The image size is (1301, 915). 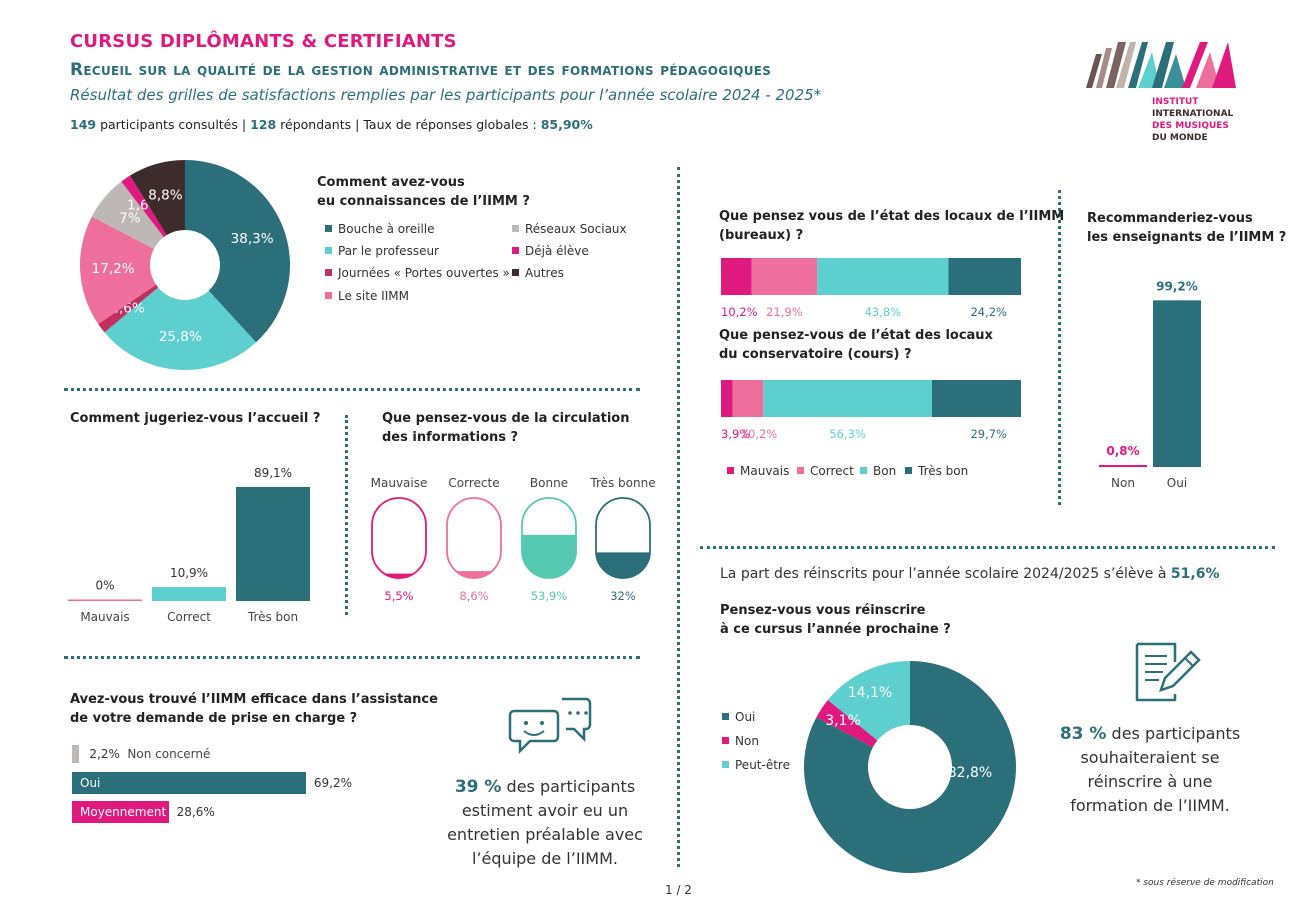 I want to click on legend-item-bouche-a-oreille: Bouche à oreille, so click(x=380, y=229).